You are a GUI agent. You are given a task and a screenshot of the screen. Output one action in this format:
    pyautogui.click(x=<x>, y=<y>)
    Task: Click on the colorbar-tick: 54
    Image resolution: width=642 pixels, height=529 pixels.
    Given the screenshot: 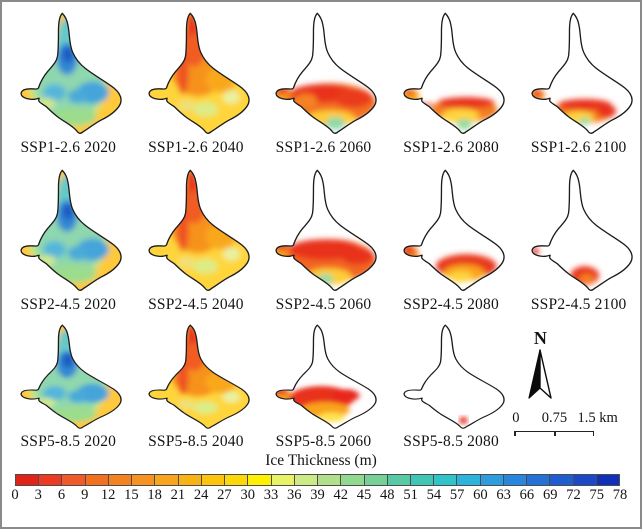 What is the action you would take?
    pyautogui.click(x=434, y=495)
    